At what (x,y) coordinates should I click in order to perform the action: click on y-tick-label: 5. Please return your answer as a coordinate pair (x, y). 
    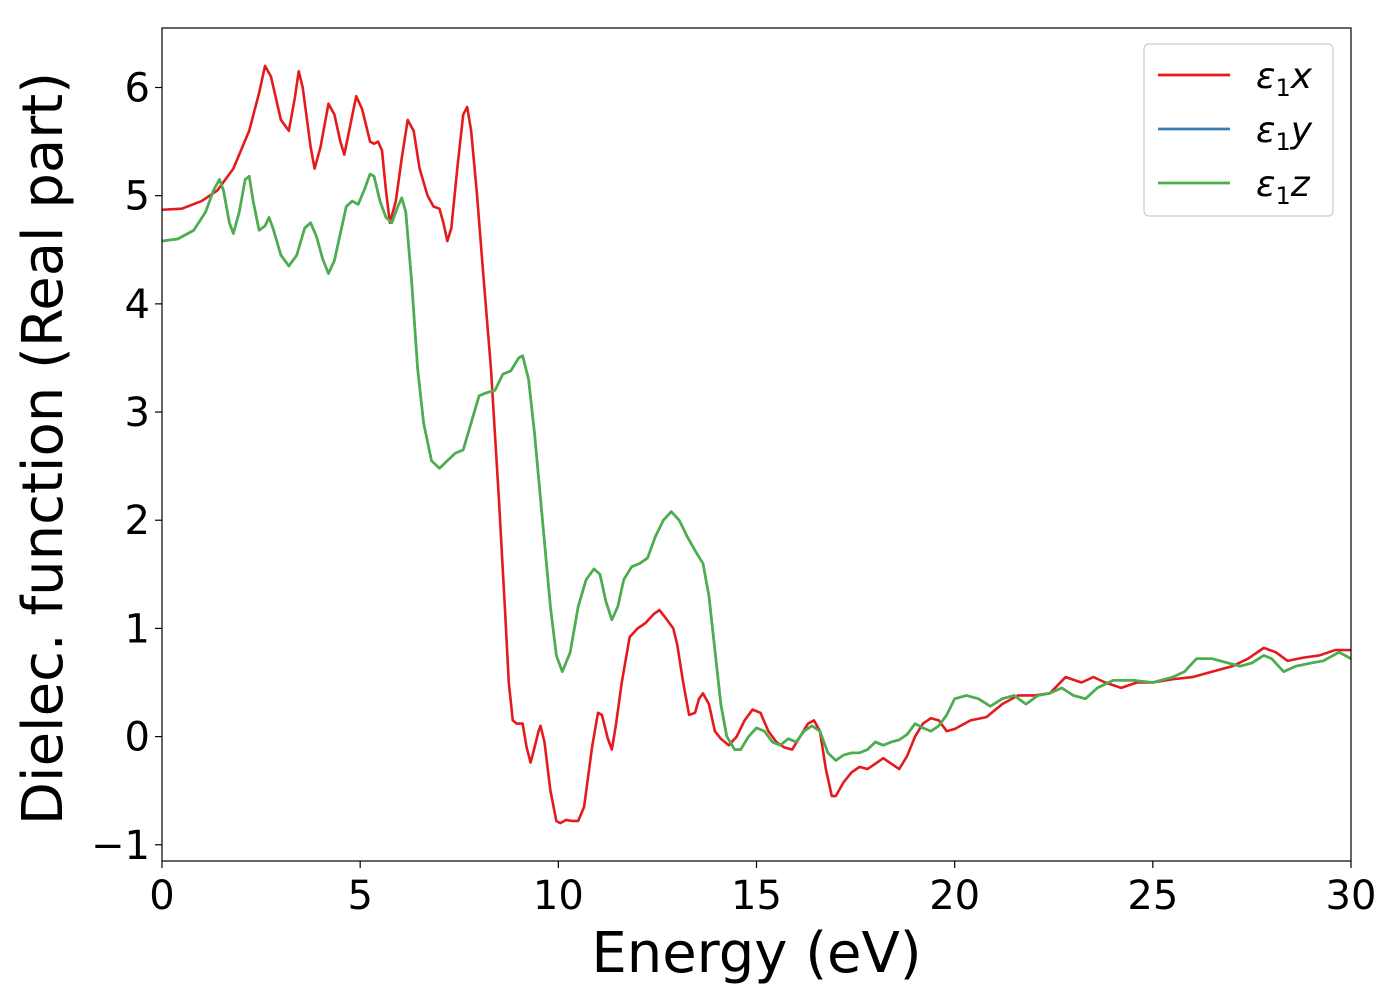
    Looking at the image, I should click on (137, 197).